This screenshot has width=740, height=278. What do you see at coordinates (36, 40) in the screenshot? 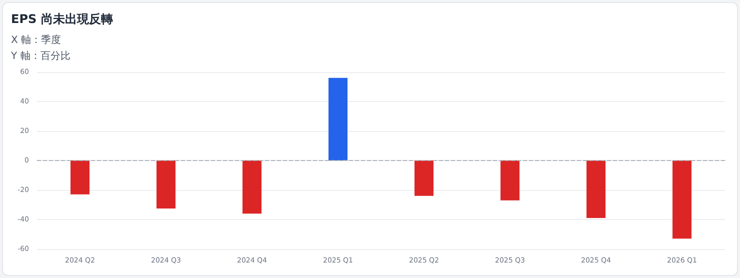
I see `text: X 軸：季度` at bounding box center [36, 40].